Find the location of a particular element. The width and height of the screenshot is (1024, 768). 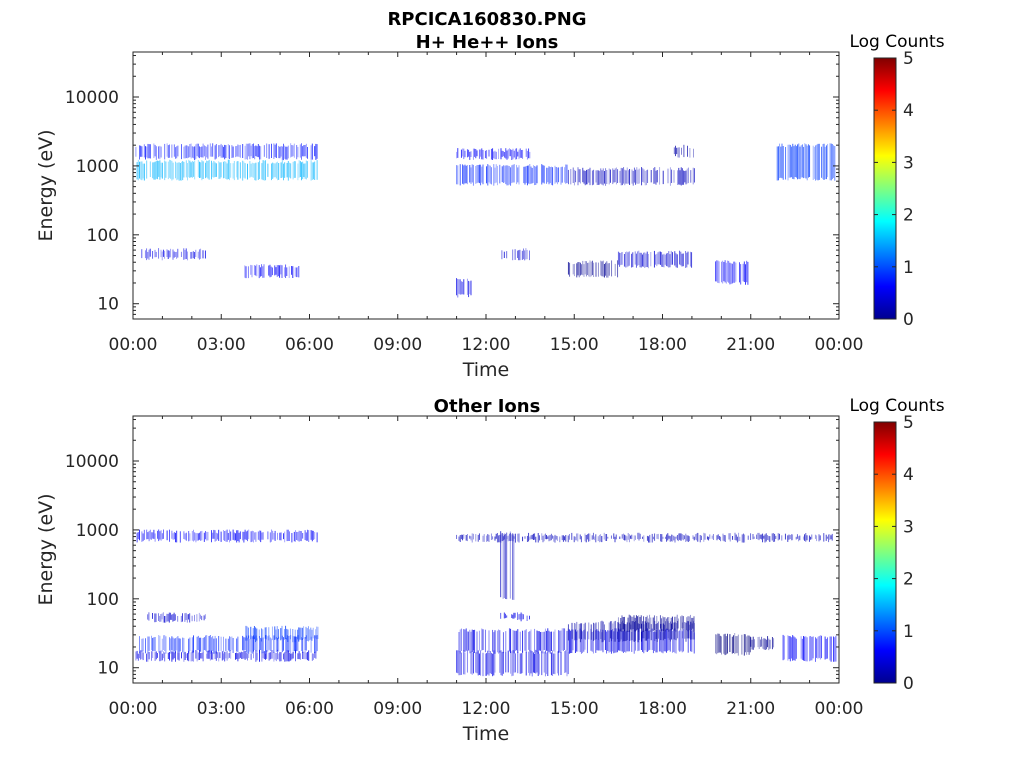

panel-title: H+ He++ Ions is located at coordinates (487, 42).